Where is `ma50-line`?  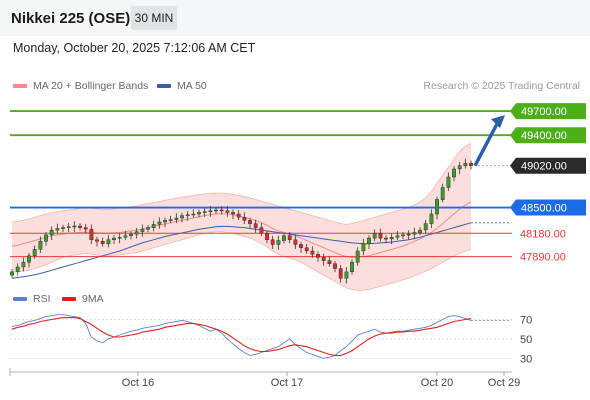 ma50-line is located at coordinates (241, 250).